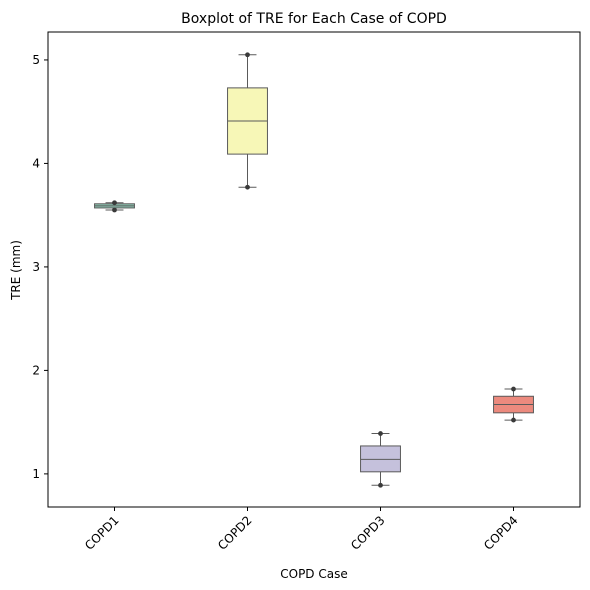  I want to click on y-axis-title: TRE (mm), so click(16, 270).